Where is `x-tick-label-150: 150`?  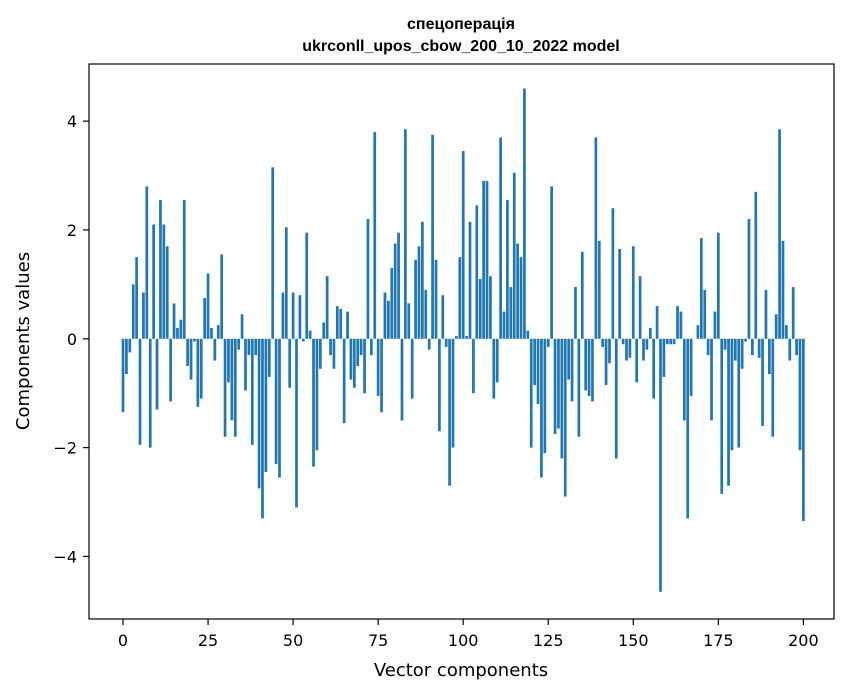 x-tick-label-150: 150 is located at coordinates (633, 640).